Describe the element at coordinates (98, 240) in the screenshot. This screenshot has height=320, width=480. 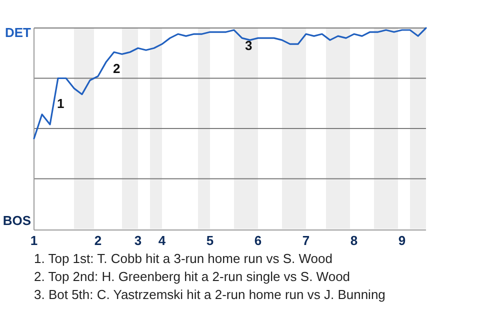
I see `x-tick-label: 2` at that location.